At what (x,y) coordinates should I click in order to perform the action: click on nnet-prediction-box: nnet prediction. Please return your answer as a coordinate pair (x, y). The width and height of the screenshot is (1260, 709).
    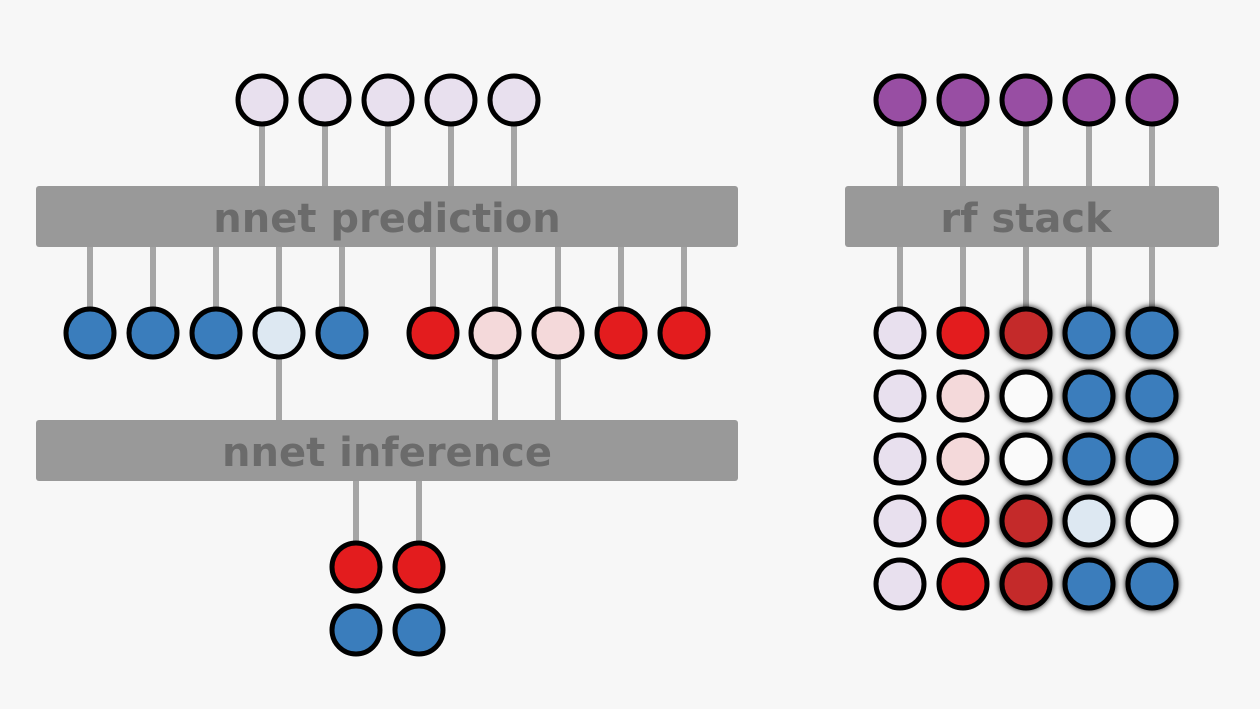
    Looking at the image, I should click on (387, 216).